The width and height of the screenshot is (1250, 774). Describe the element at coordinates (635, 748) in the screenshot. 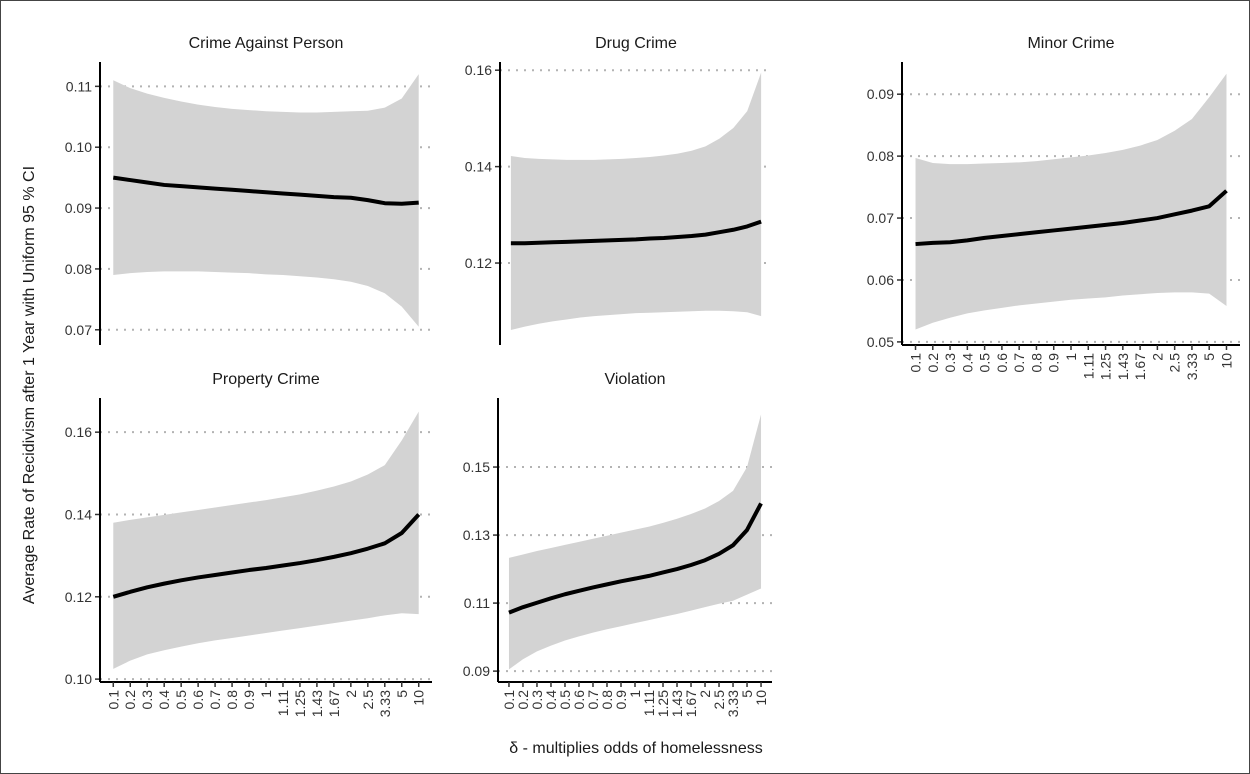

I see `x-axis-title: δ - multiplies odds of homelessness` at that location.